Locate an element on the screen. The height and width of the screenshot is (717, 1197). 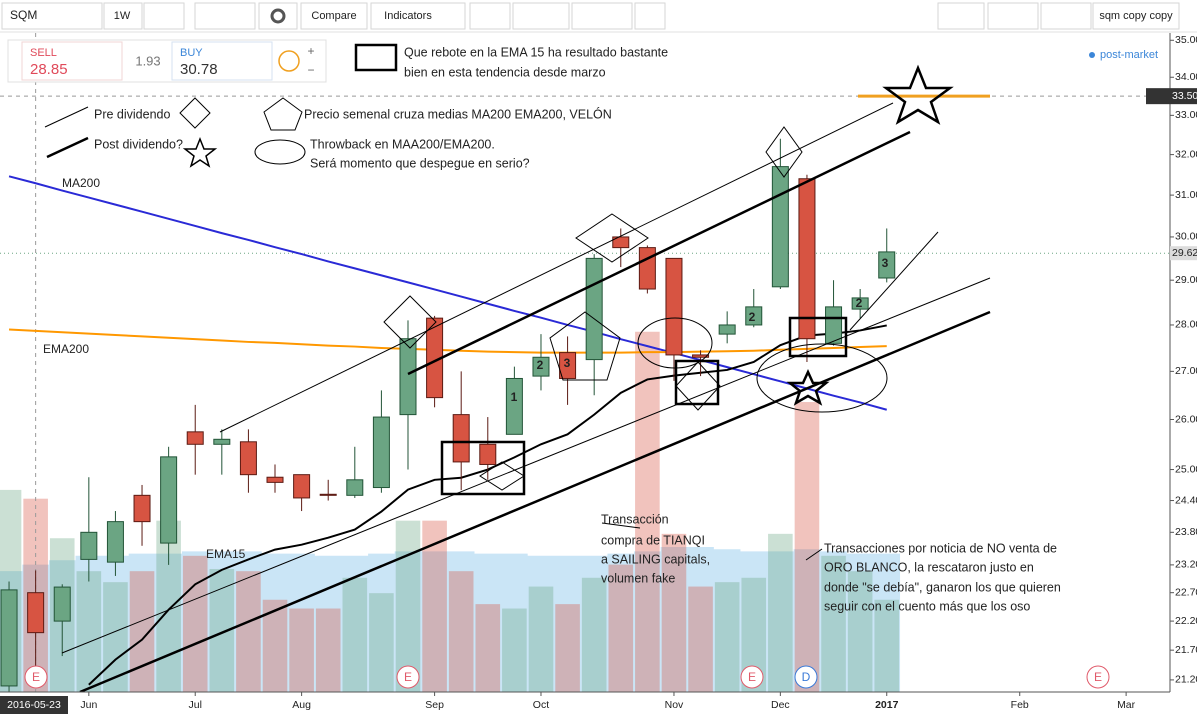
menu-button is located at coordinates (164, 16).